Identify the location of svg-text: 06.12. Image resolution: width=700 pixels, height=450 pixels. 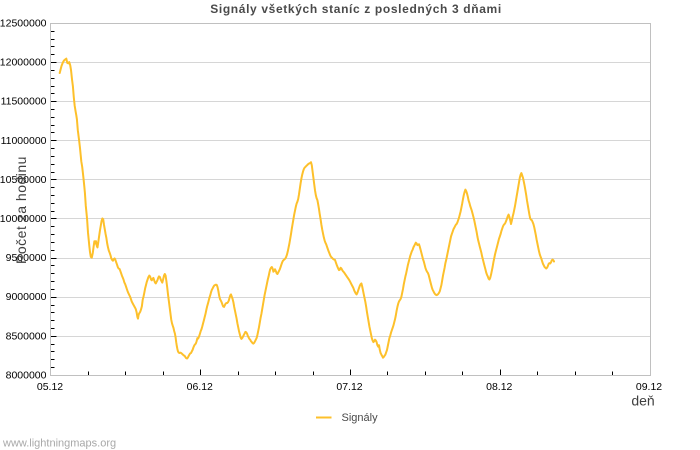
(200, 387).